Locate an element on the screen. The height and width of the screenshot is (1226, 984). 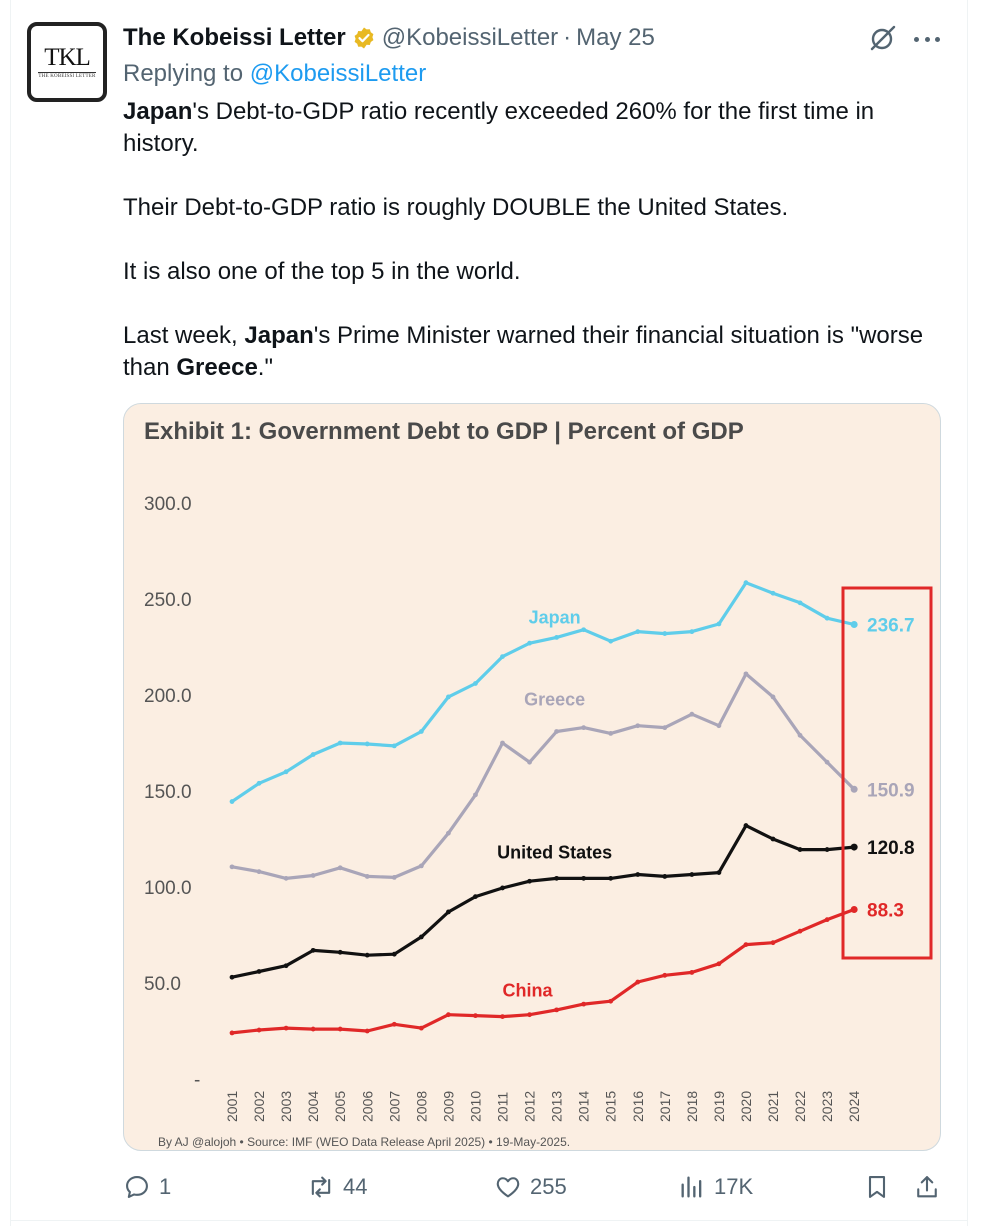
replying-to: Replying to @KobeissiLetter is located at coordinates (274, 74).